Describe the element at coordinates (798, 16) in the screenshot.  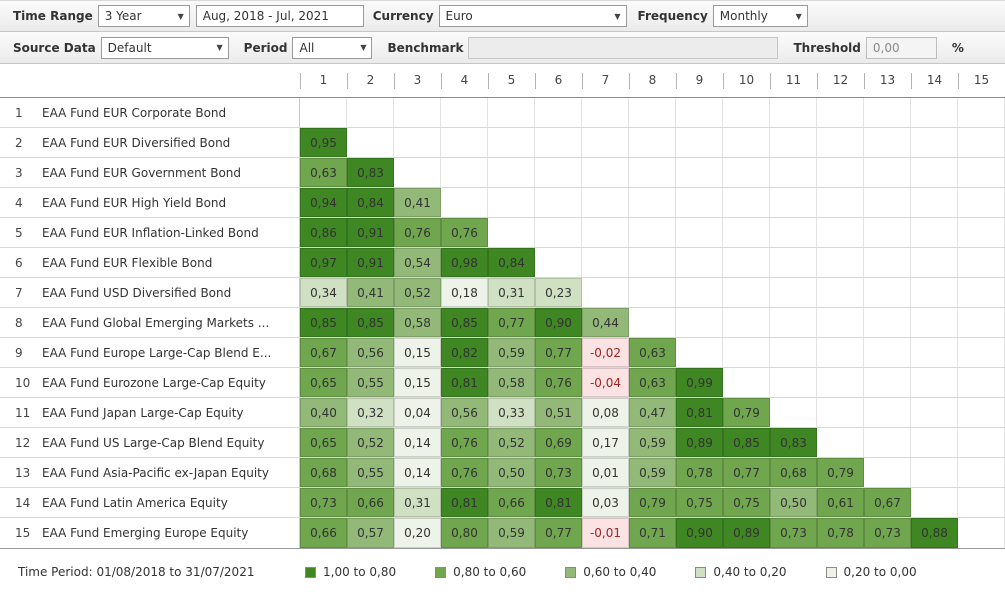
I see `chevron-down-icon: ▼` at that location.